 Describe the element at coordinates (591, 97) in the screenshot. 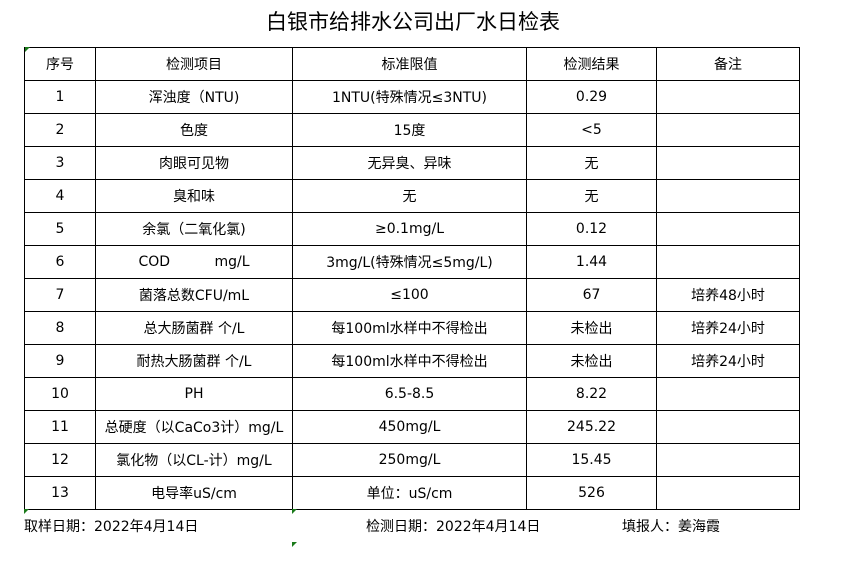

I see `table-cell: 0.29` at that location.